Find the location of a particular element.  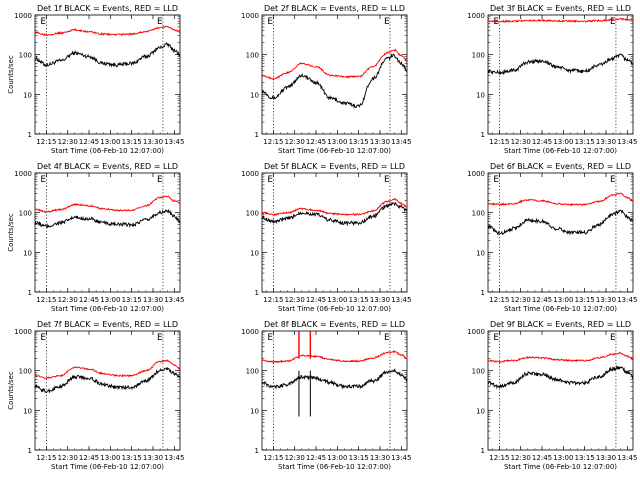

chart-title: Det 8f BLACK = Events, RED = LLD is located at coordinates (334, 324).